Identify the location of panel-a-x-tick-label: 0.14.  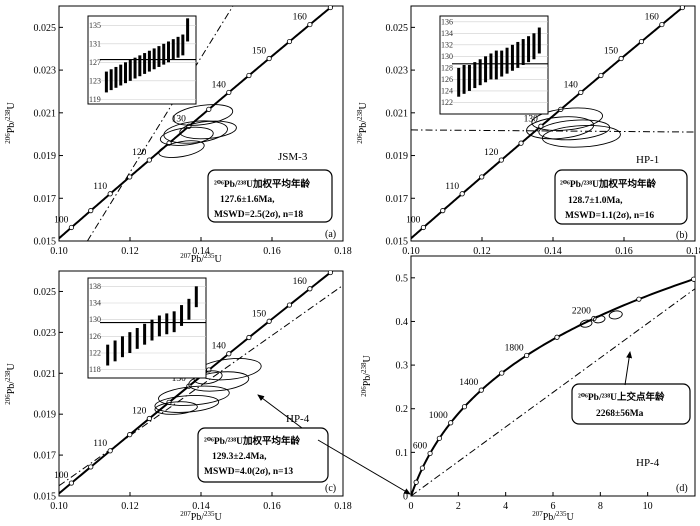
(201, 251).